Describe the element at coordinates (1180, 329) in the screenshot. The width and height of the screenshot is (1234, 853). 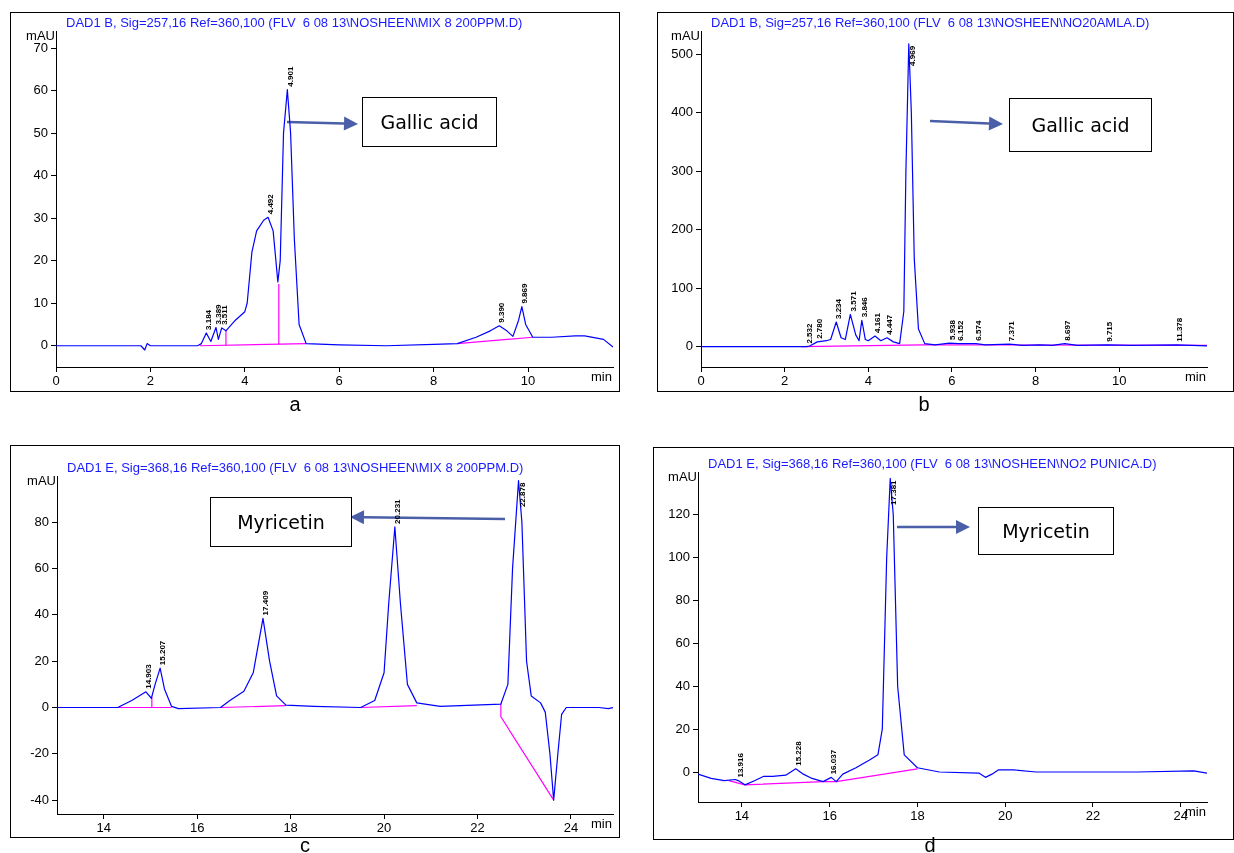
I see `annotation: 11.378` at that location.